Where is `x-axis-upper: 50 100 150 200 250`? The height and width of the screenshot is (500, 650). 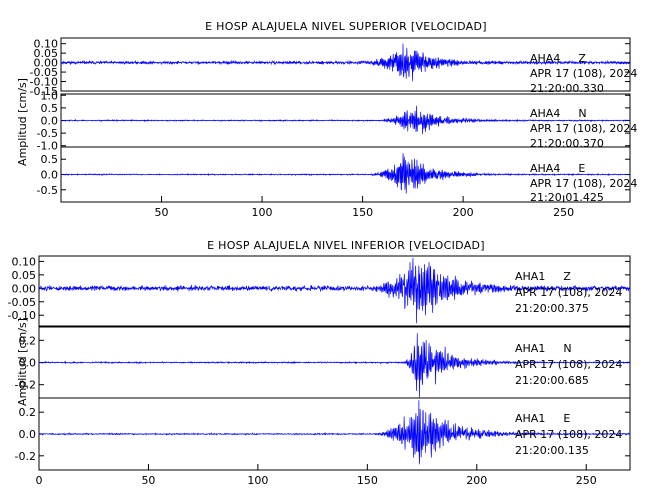 x-axis-upper: 50 100 150 200 250 is located at coordinates (364, 207).